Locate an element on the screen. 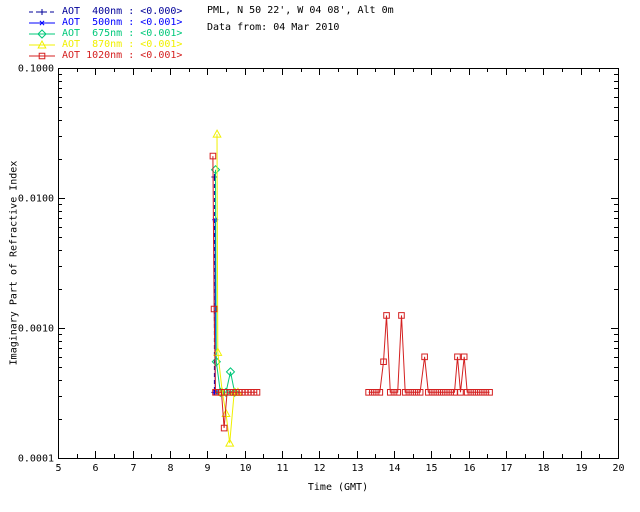 Image resolution: width=640 pixels, height=512 pixels. data-date-text: Data from: 04 Mar 2010 is located at coordinates (273, 27).